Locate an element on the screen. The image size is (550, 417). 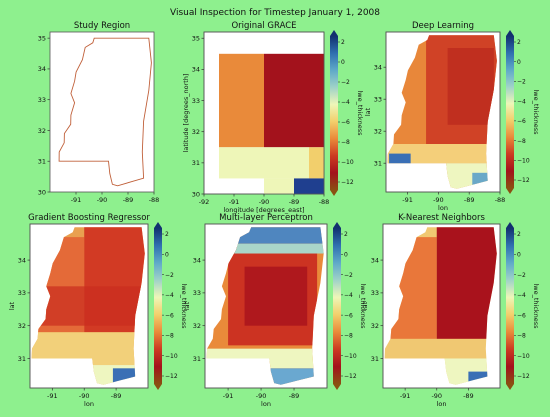
panel-title-grace: Original GRACE is located at coordinates (263, 26).